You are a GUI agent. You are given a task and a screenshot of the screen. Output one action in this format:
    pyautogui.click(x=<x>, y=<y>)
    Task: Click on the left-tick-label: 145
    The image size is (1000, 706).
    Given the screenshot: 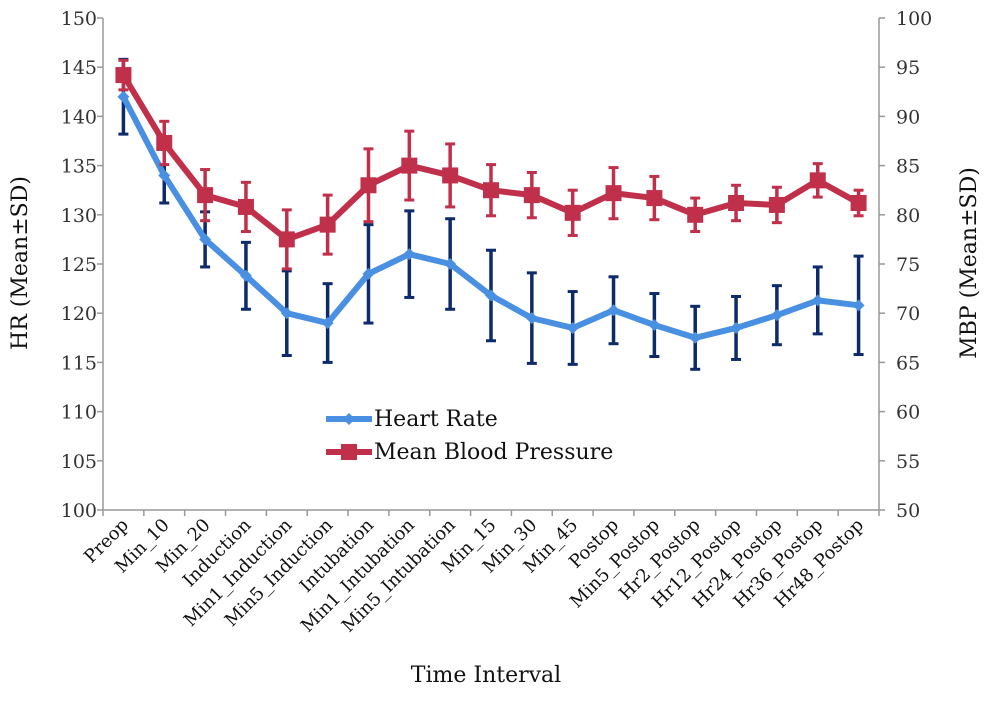 What is the action you would take?
    pyautogui.click(x=79, y=68)
    